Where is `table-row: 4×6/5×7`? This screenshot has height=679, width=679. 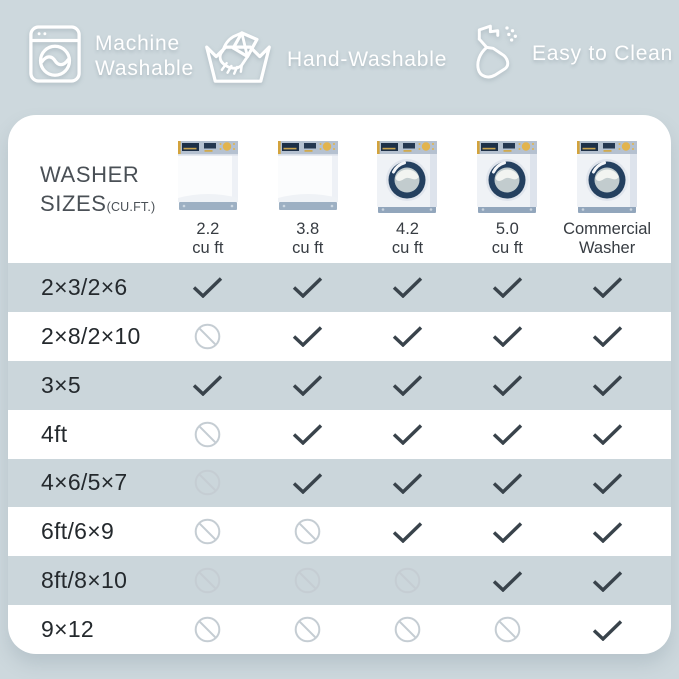 table-row: 4×6/5×7 is located at coordinates (339, 483).